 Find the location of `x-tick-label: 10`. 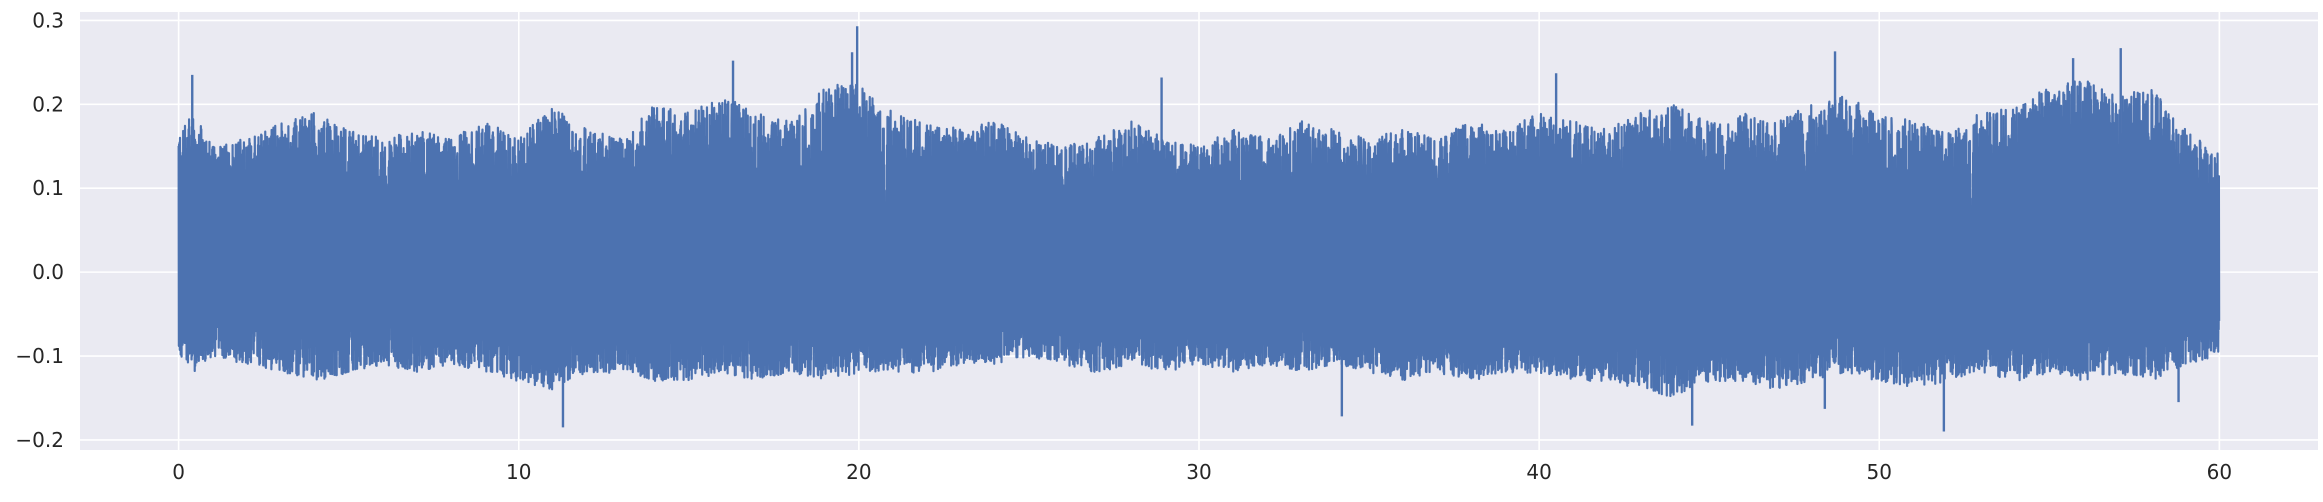

x-tick-label: 10 is located at coordinates (518, 472).